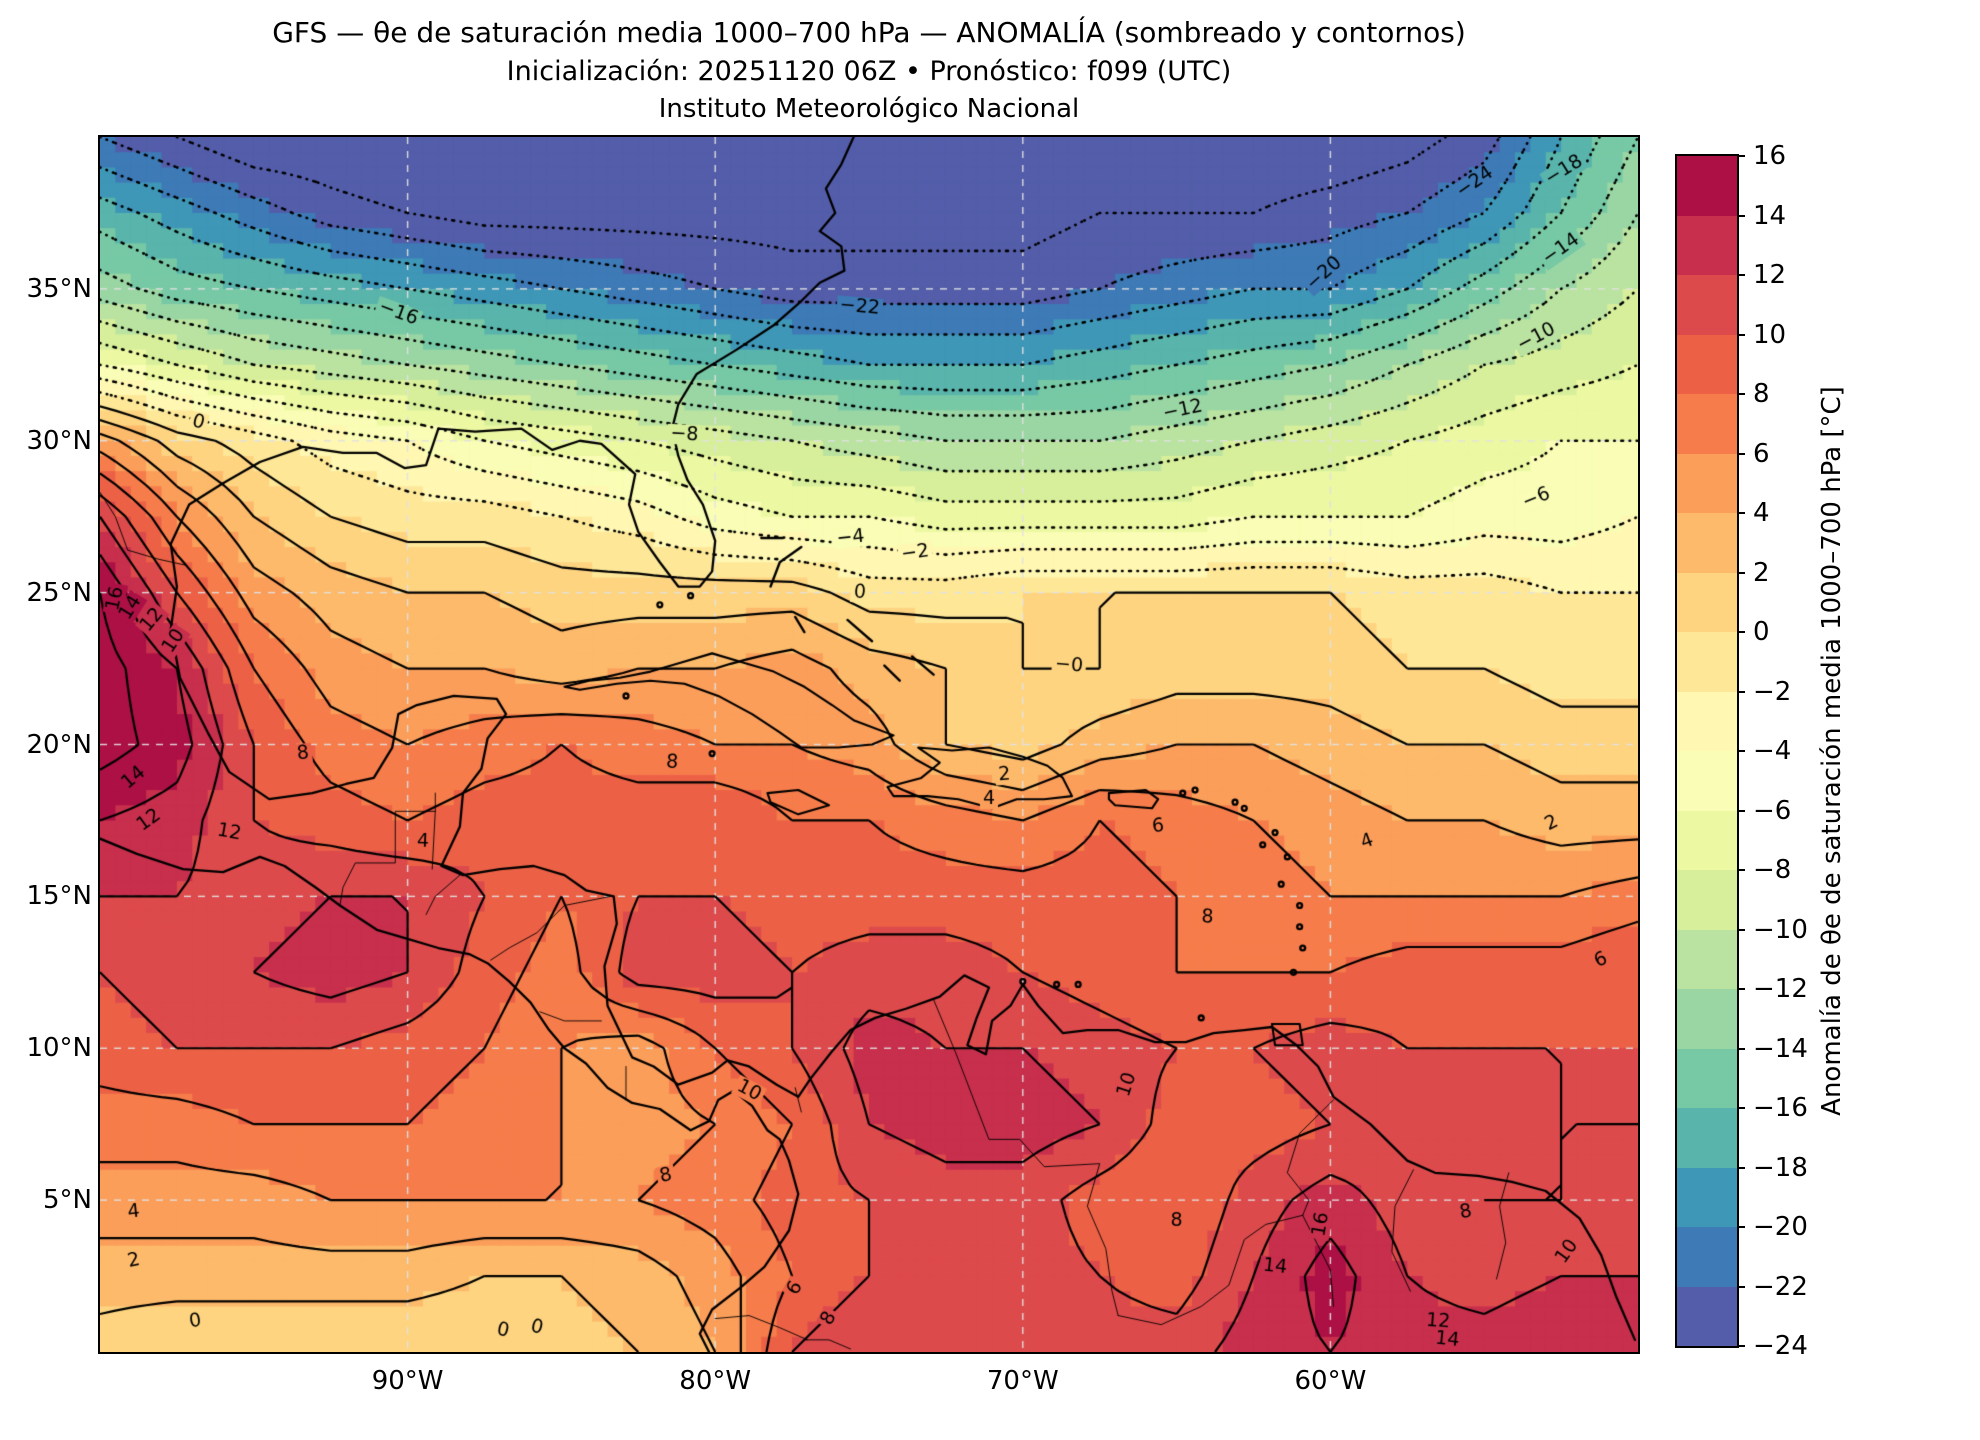 This screenshot has width=1980, height=1440. What do you see at coordinates (1707, 781) in the screenshot?
I see `colorbar-segment--5` at bounding box center [1707, 781].